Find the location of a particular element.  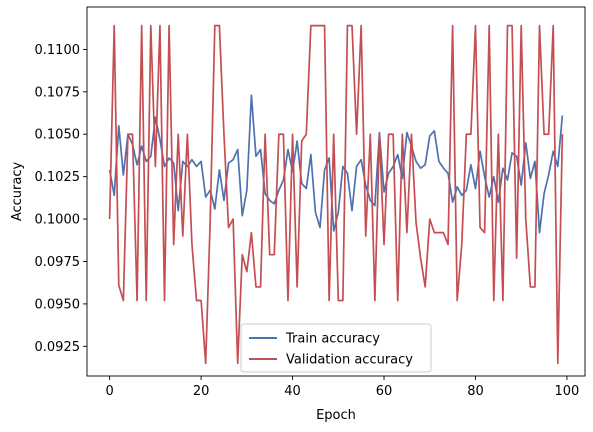

x-tick-label: 80 is located at coordinates (475, 391).